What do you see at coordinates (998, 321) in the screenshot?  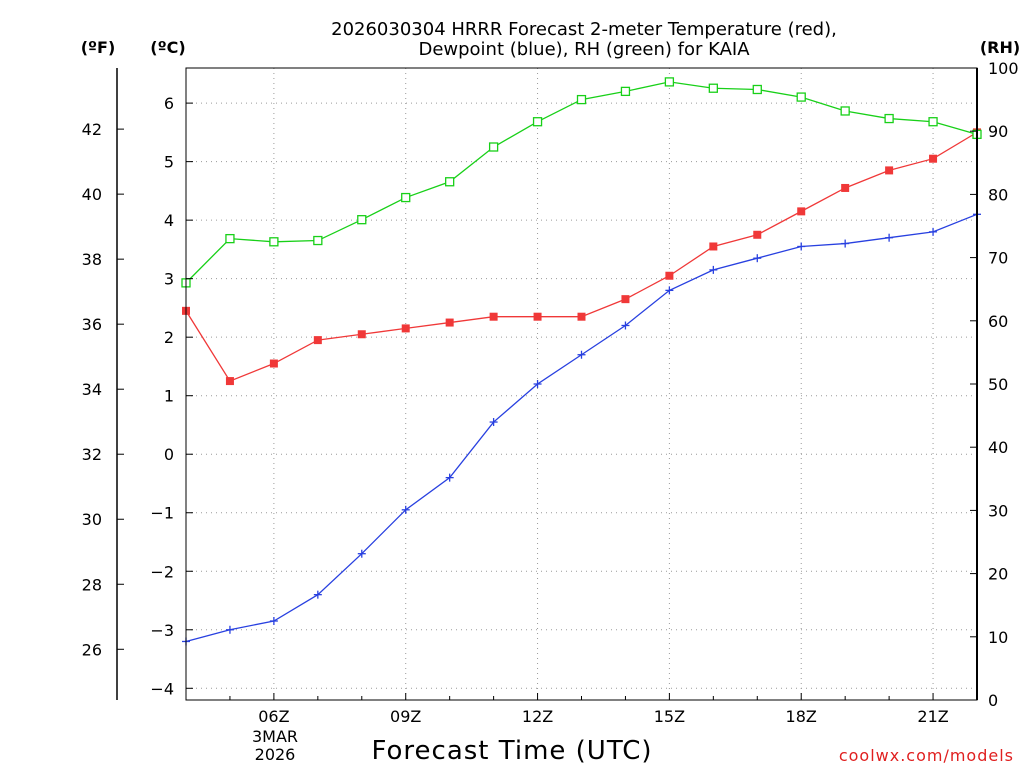 I see `rh-tick-label: 60` at bounding box center [998, 321].